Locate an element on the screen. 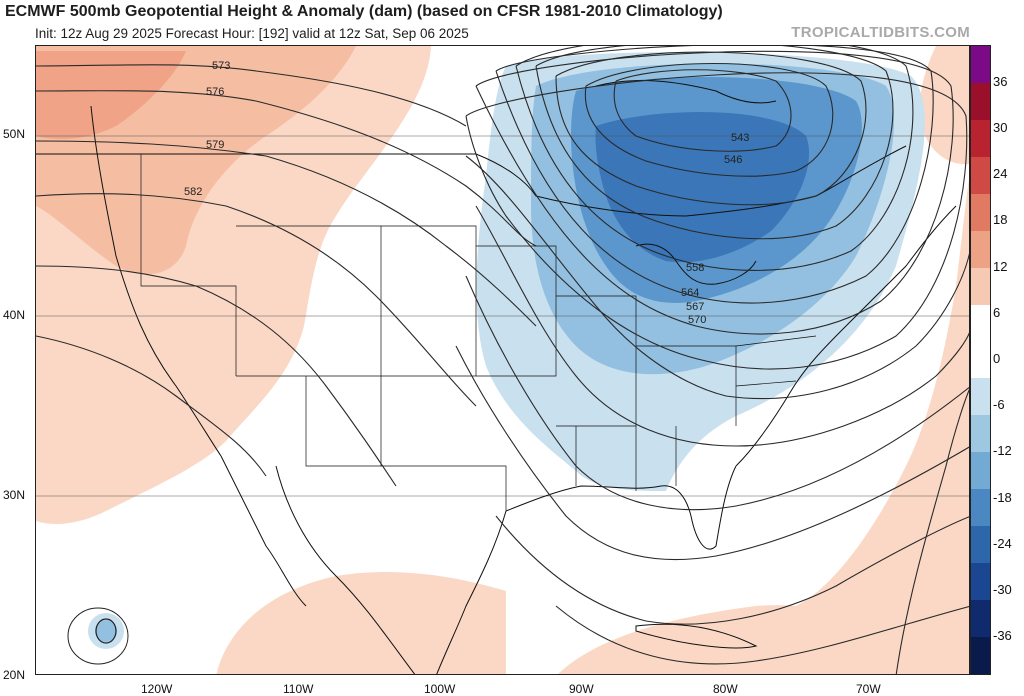 The image size is (1024, 696). colorbar-tick-label: 36 is located at coordinates (1000, 81).